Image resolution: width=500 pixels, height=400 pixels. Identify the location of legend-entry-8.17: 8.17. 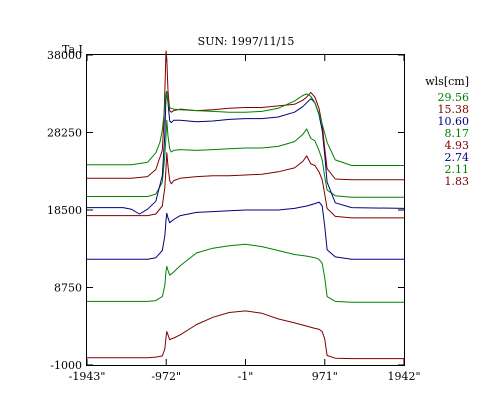
(457, 133).